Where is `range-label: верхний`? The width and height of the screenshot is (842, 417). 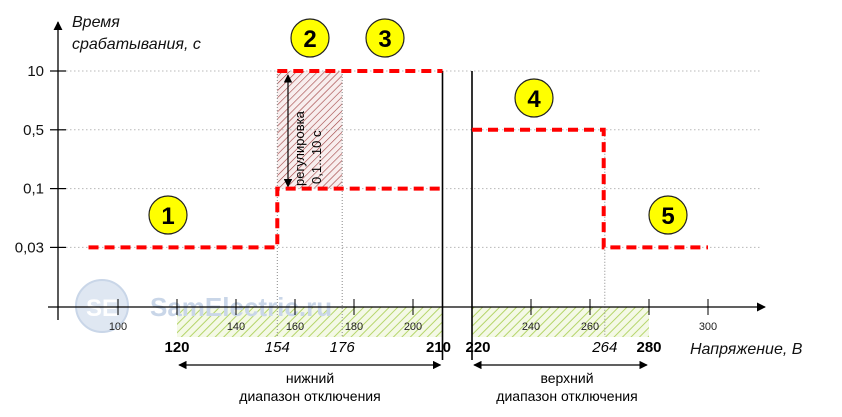 range-label: верхний is located at coordinates (566, 378).